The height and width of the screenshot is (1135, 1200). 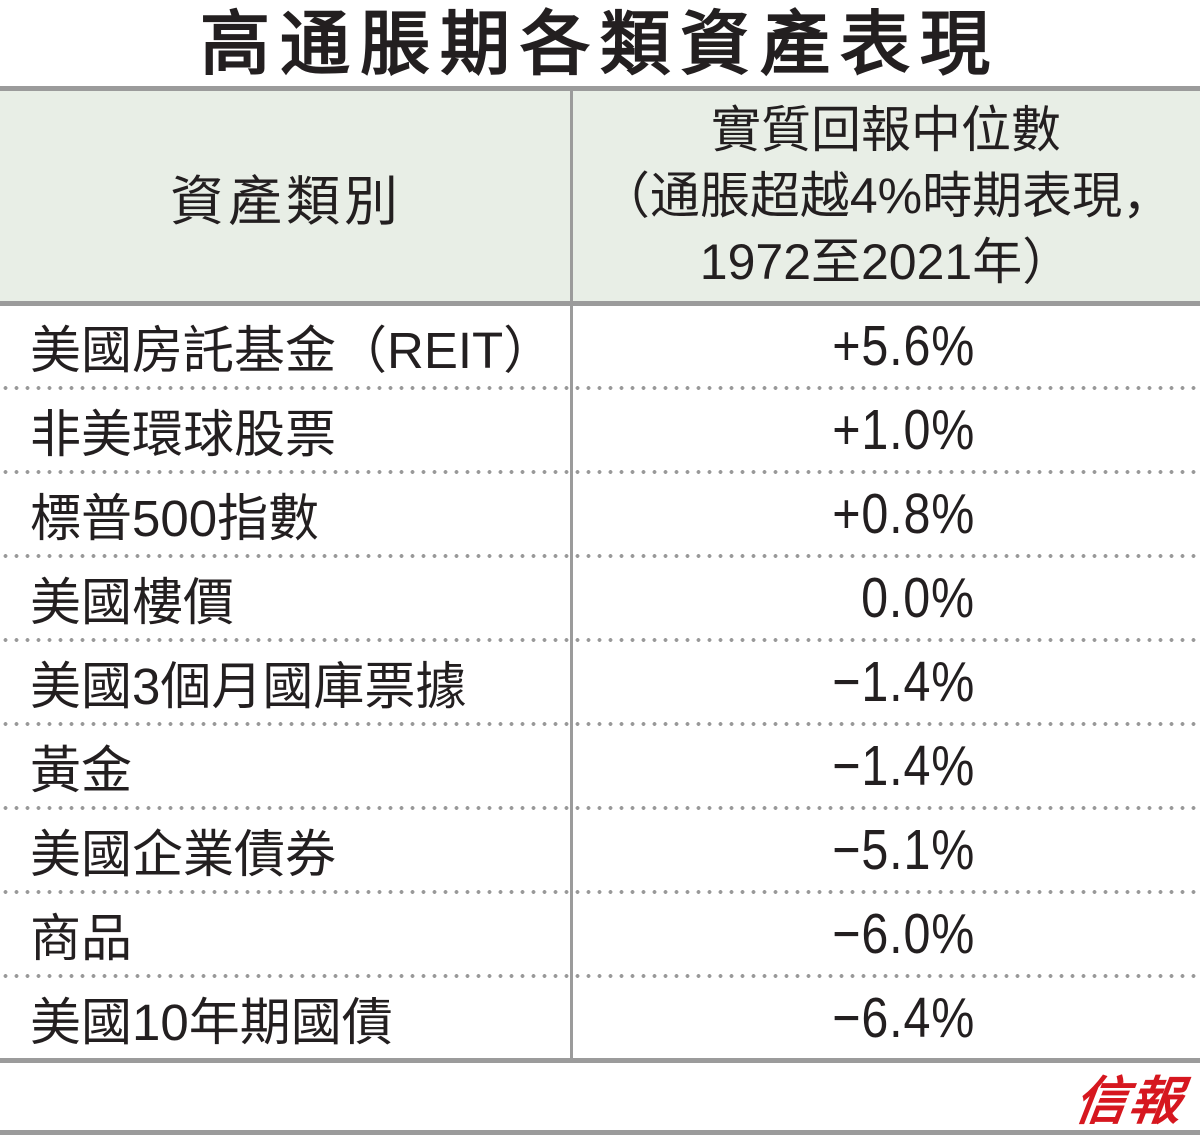 What do you see at coordinates (600, 303) in the screenshot?
I see `header-body-rule` at bounding box center [600, 303].